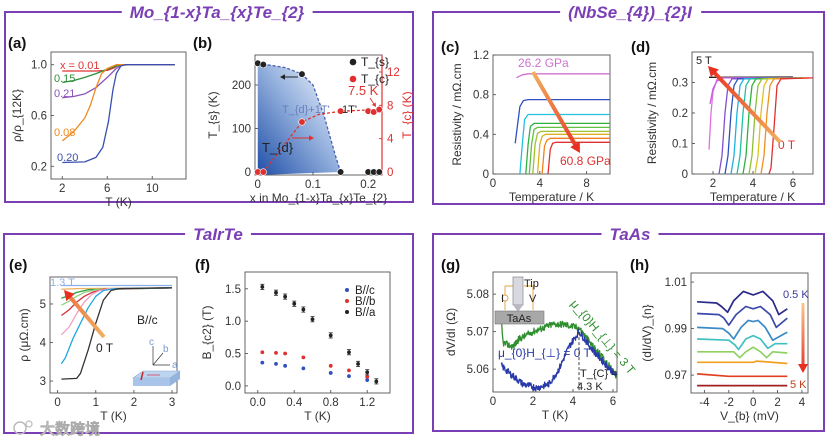 This screenshot has height=441, width=831. I want to click on section-title: TaAs, so click(630, 234).